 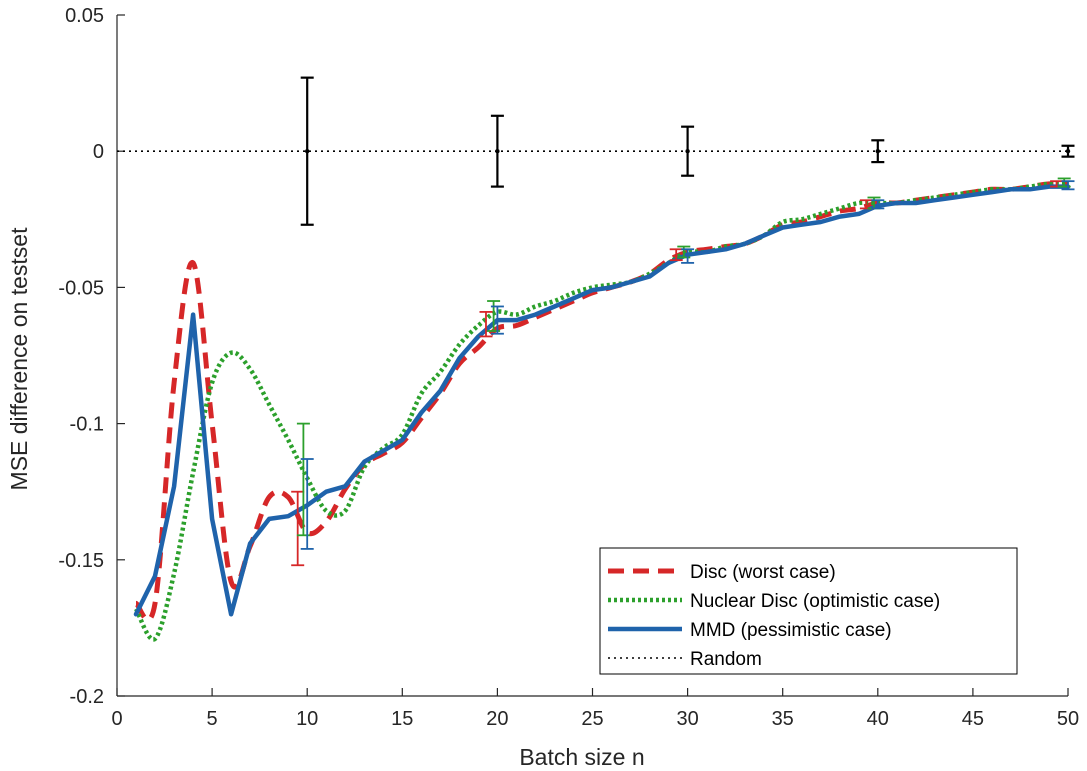 I want to click on x-axis-label: Batch size n, so click(x=581, y=757).